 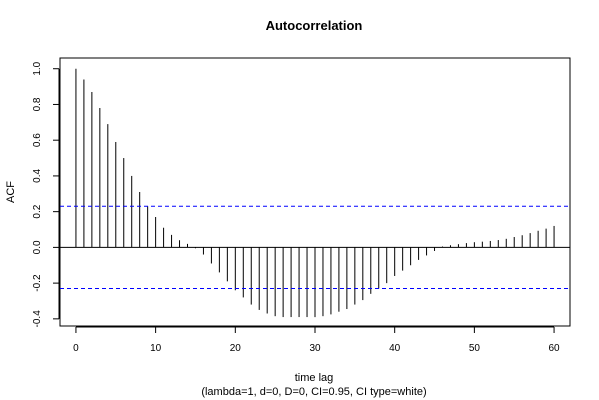 What do you see at coordinates (475, 348) in the screenshot?
I see `x-tick-label: 50` at bounding box center [475, 348].